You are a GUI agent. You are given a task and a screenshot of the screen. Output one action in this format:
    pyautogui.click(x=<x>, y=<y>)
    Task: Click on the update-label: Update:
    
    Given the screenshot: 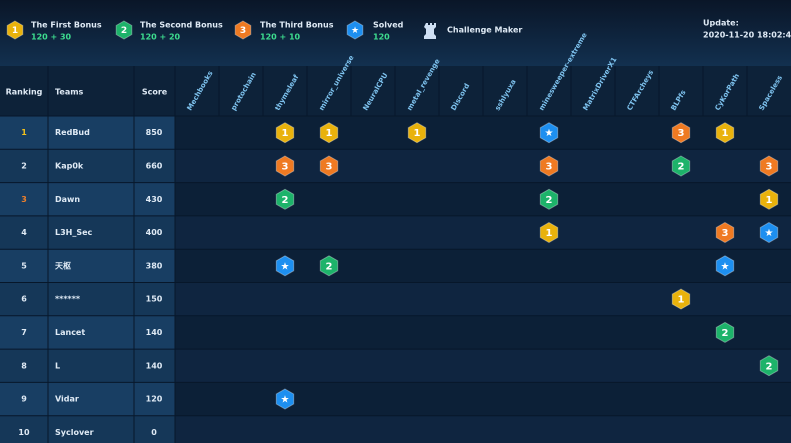 What is the action you would take?
    pyautogui.click(x=721, y=23)
    